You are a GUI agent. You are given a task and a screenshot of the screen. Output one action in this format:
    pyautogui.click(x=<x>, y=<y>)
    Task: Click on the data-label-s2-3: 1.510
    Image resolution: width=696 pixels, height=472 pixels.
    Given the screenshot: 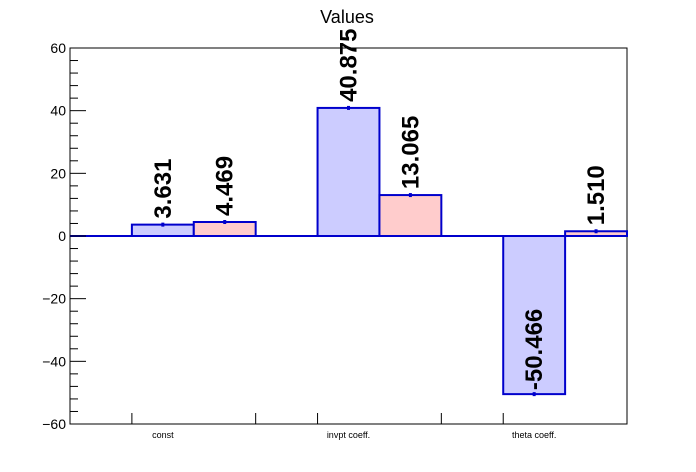 What is the action you would take?
    pyautogui.click(x=596, y=195)
    